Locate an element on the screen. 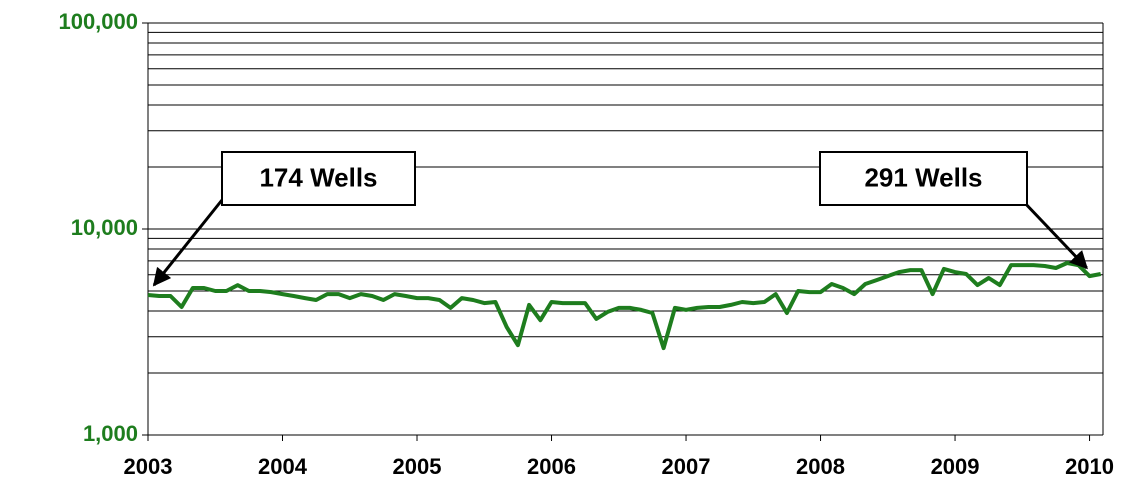  x-tick-label: 2008 is located at coordinates (820, 466).